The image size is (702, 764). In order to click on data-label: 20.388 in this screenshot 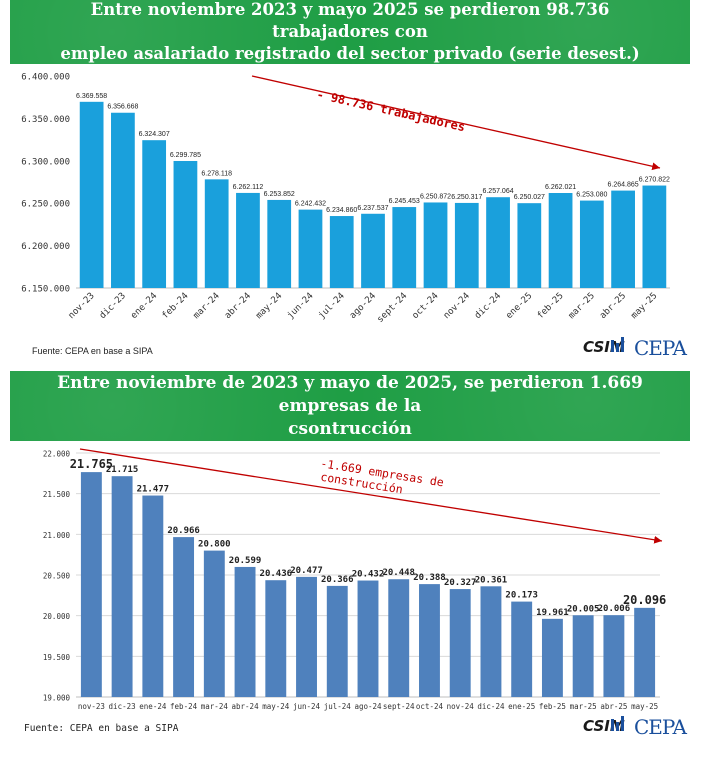, I will do `click(429, 578)`.